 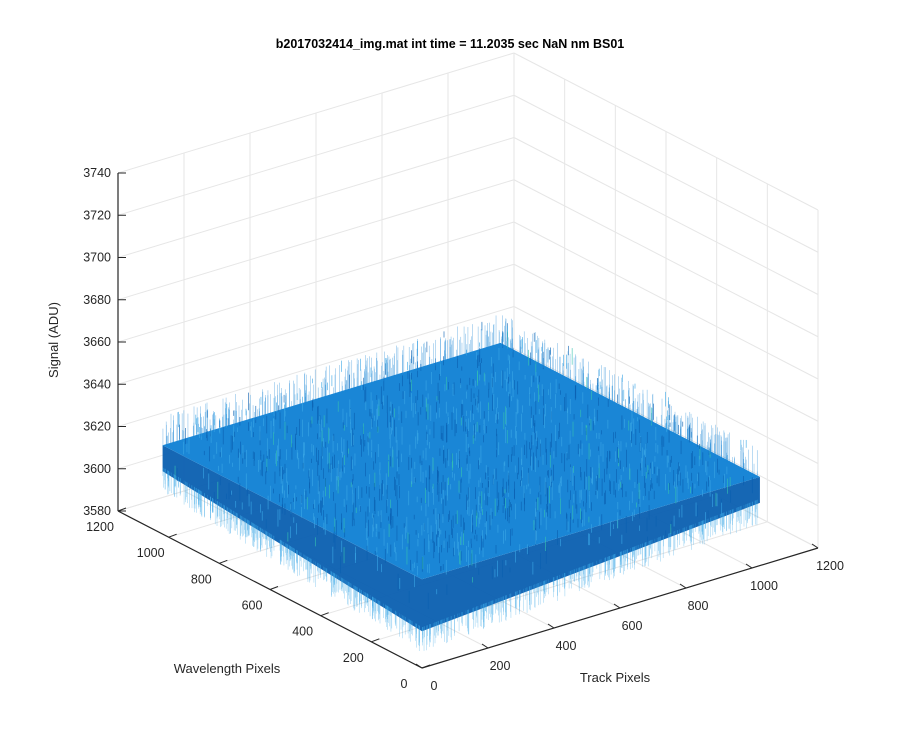 I want to click on x-tick-label: 0, so click(x=434, y=686).